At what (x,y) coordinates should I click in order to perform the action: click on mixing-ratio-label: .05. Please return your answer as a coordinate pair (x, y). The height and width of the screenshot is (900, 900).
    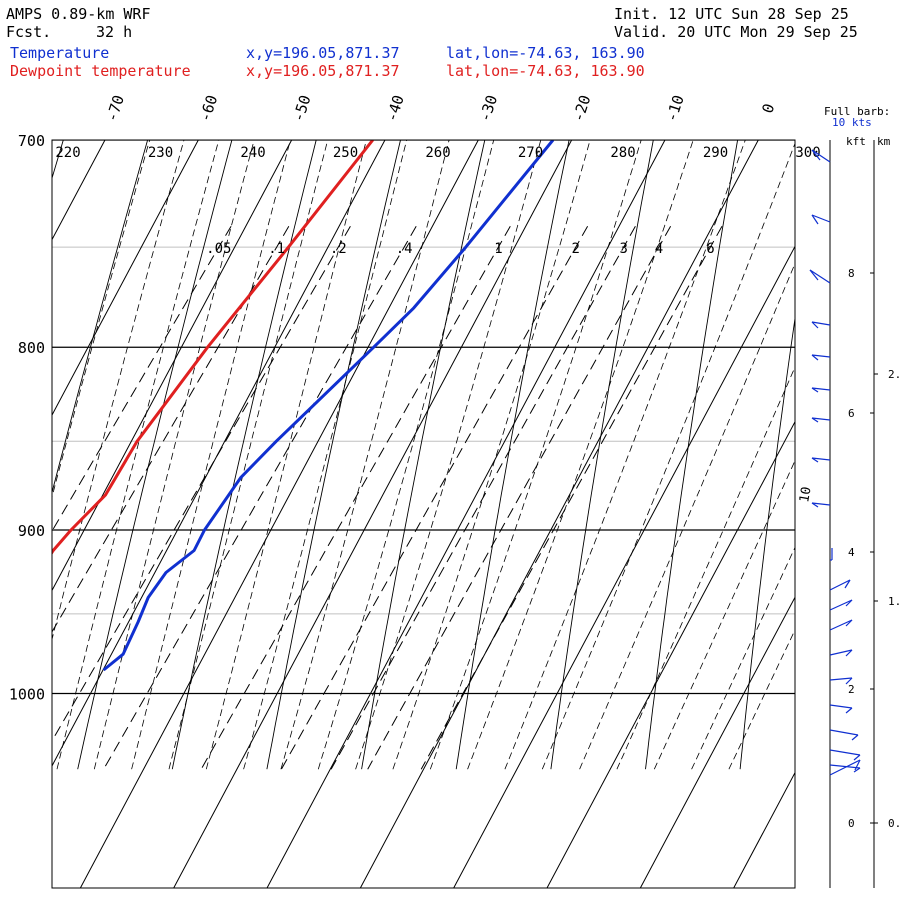
    Looking at the image, I should click on (218, 249).